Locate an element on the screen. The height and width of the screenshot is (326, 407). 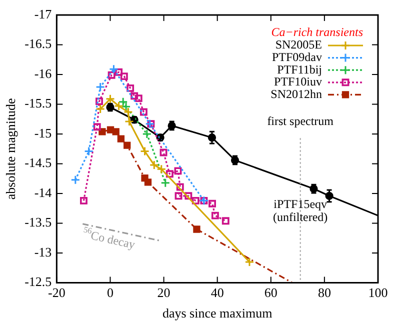
legend-label: PTF10iuv is located at coordinates (298, 81).